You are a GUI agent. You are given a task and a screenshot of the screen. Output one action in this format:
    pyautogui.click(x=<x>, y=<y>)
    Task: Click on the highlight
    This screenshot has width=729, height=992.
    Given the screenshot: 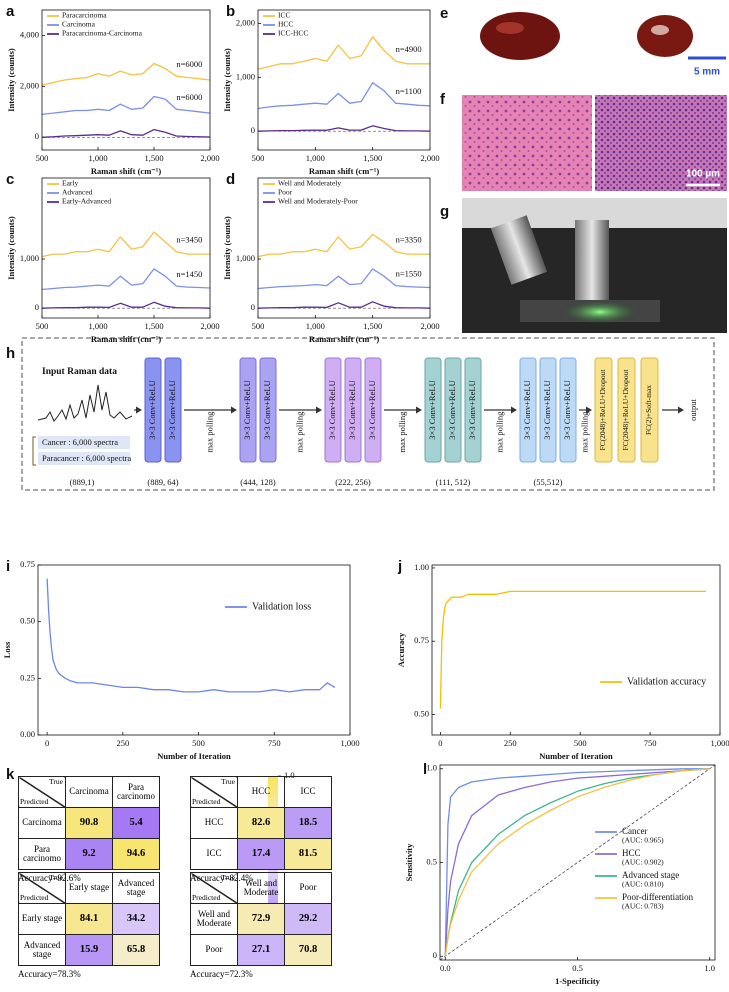 What is the action you would take?
    pyautogui.click(x=660, y=30)
    